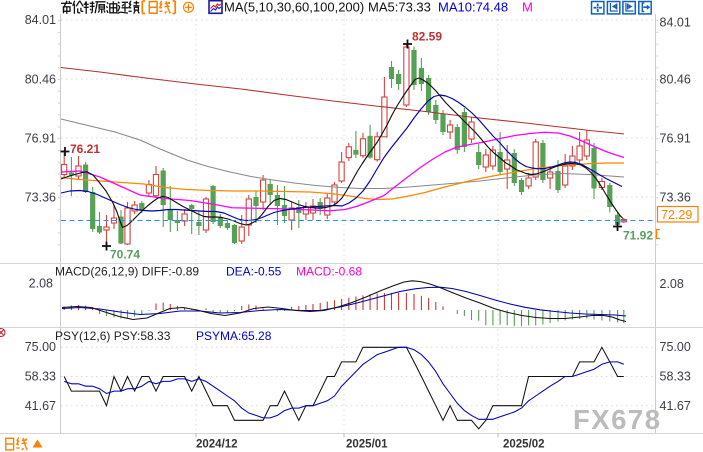 This screenshot has height=452, width=703. I want to click on svg-text: PSYMA:65.28, so click(234, 336).